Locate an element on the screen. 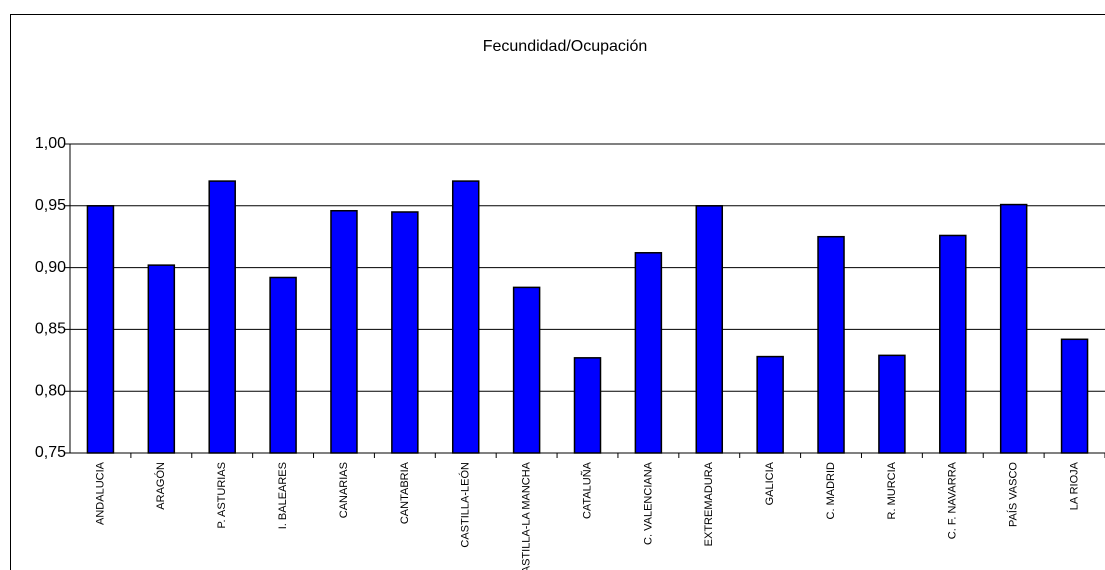 The height and width of the screenshot is (570, 1105). x-tick-label: ARAGÓN is located at coordinates (160, 486).